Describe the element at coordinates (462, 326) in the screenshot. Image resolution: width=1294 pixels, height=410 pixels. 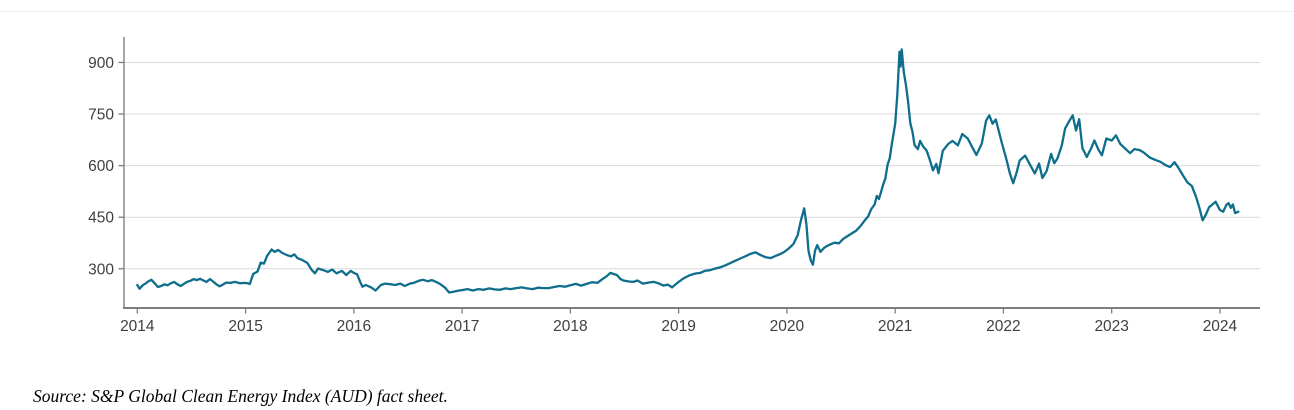
I see `x-tick-label-2017: 2017` at that location.